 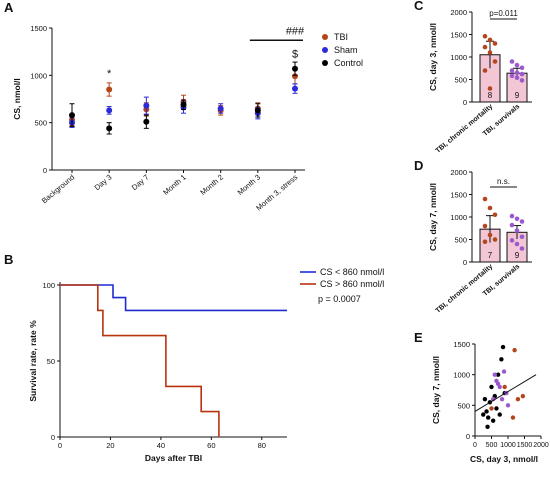 What do you see at coordinates (475, 445) in the screenshot?
I see `x-tick-label-e: 0` at bounding box center [475, 445].